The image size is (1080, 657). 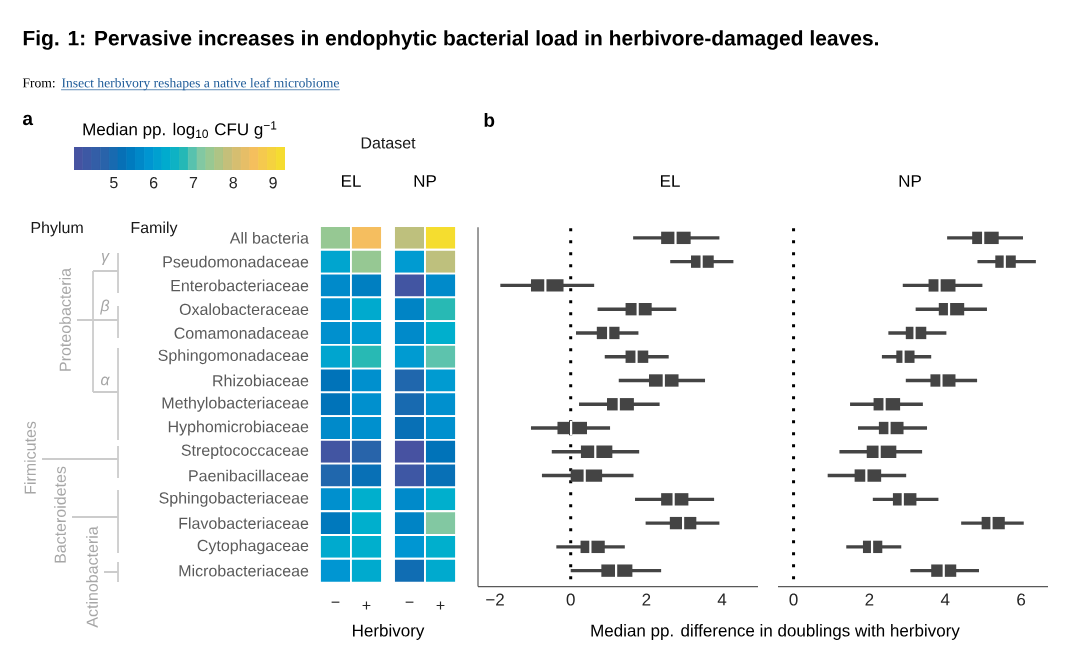 I want to click on text: NP, so click(x=425, y=181).